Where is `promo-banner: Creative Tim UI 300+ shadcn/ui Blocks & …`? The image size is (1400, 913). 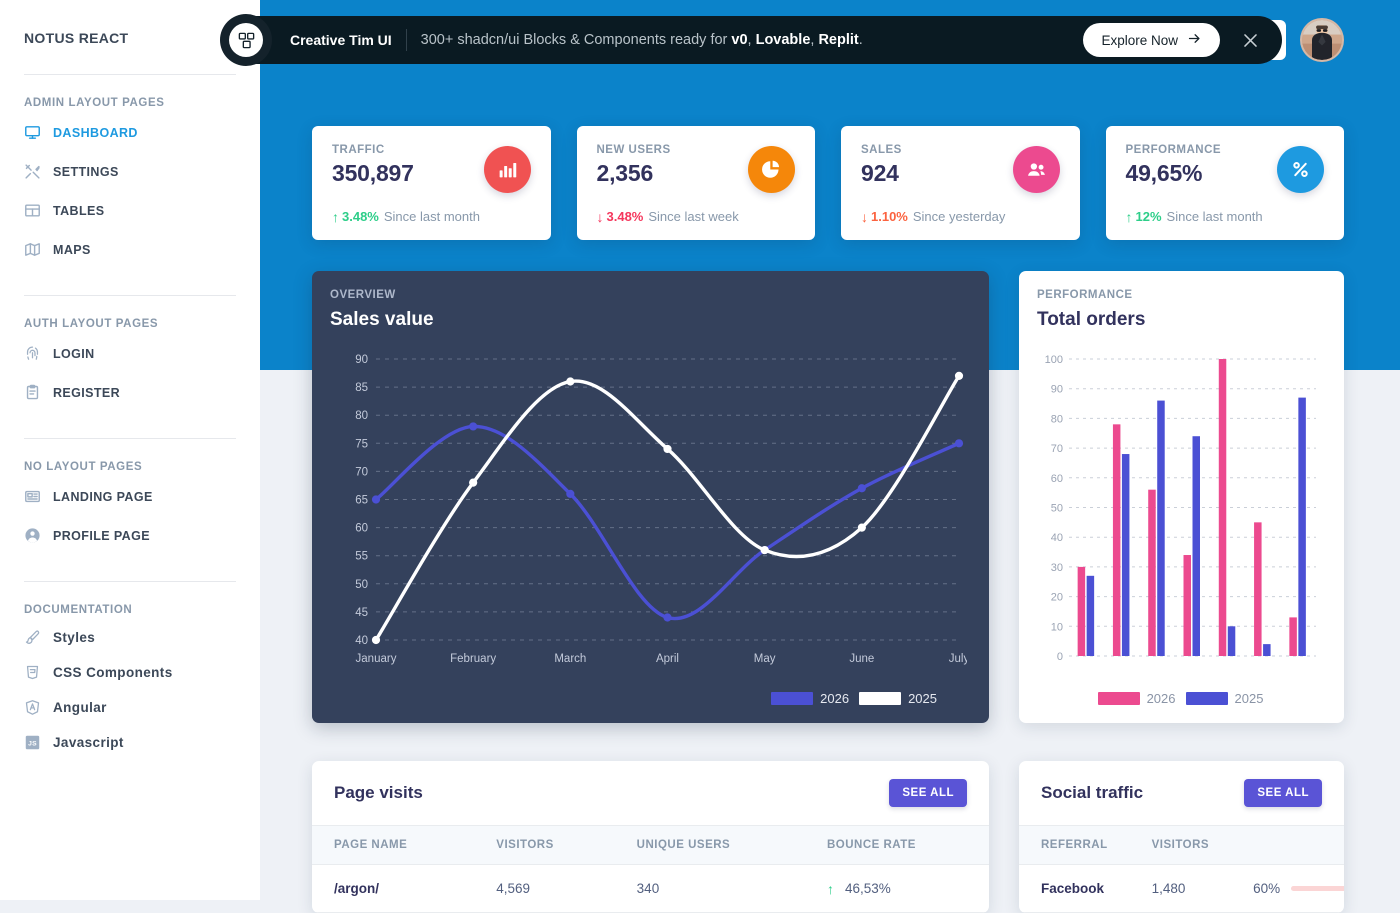 promo-banner: Creative Tim UI 300+ shadcn/ui Blocks & … is located at coordinates (751, 40).